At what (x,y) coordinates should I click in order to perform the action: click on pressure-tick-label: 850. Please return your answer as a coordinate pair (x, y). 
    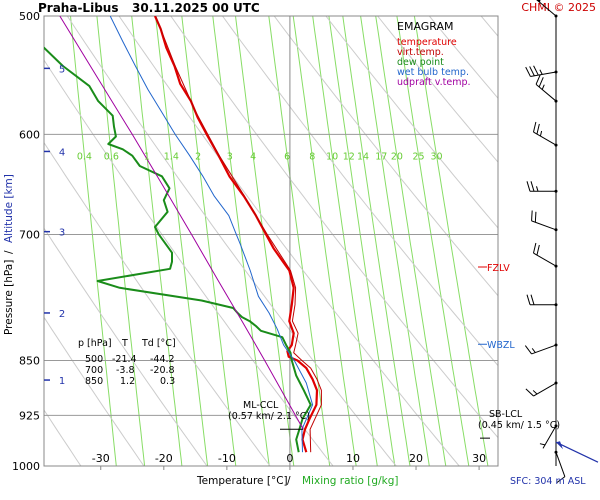
    Looking at the image, I should click on (29, 360).